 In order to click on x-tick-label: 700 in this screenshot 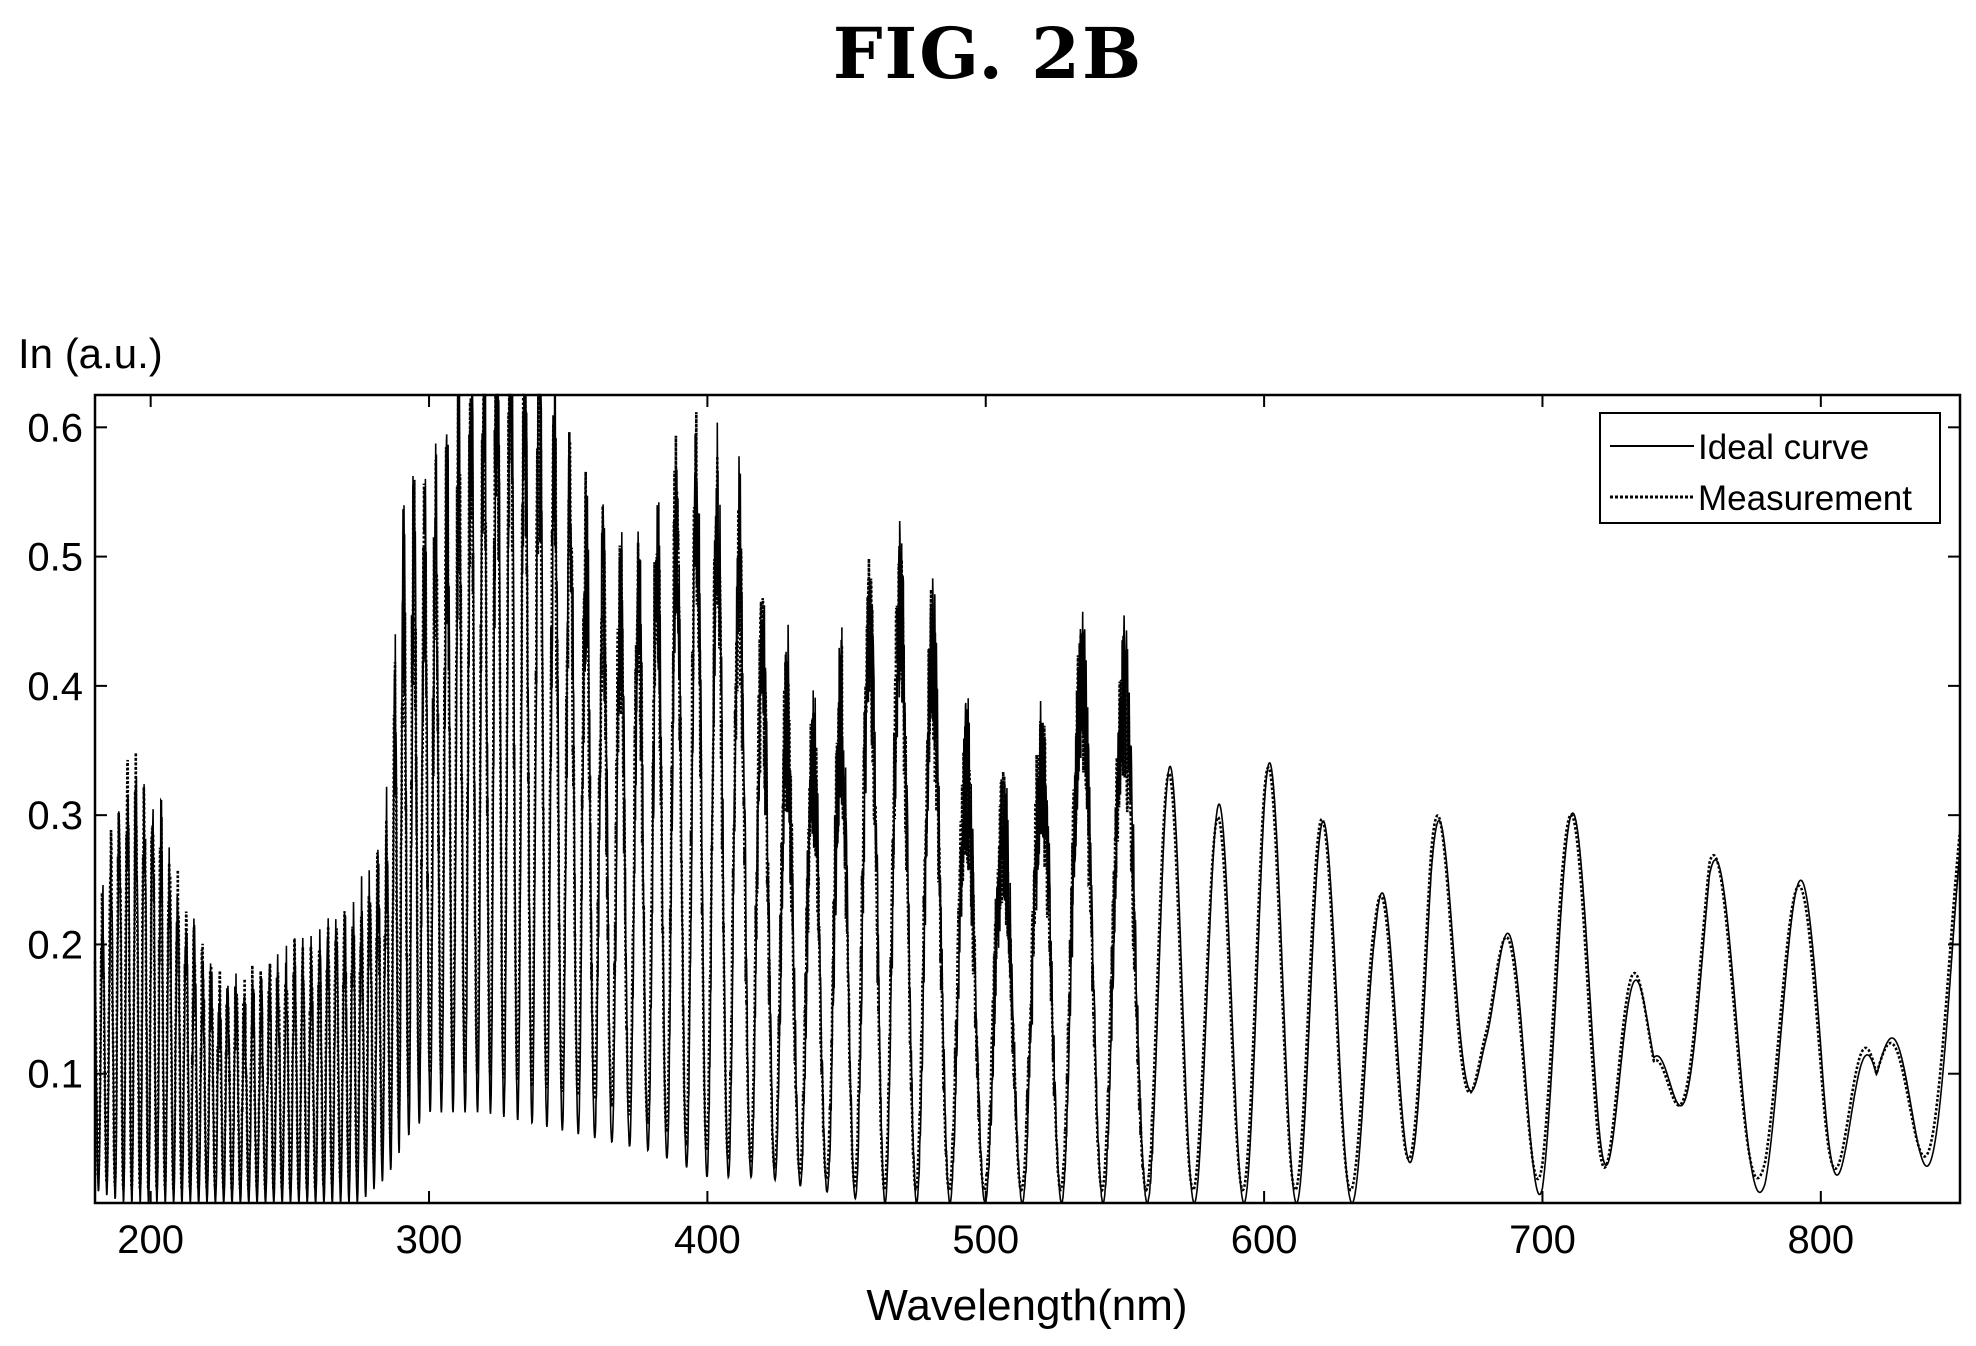, I will do `click(1542, 1240)`.